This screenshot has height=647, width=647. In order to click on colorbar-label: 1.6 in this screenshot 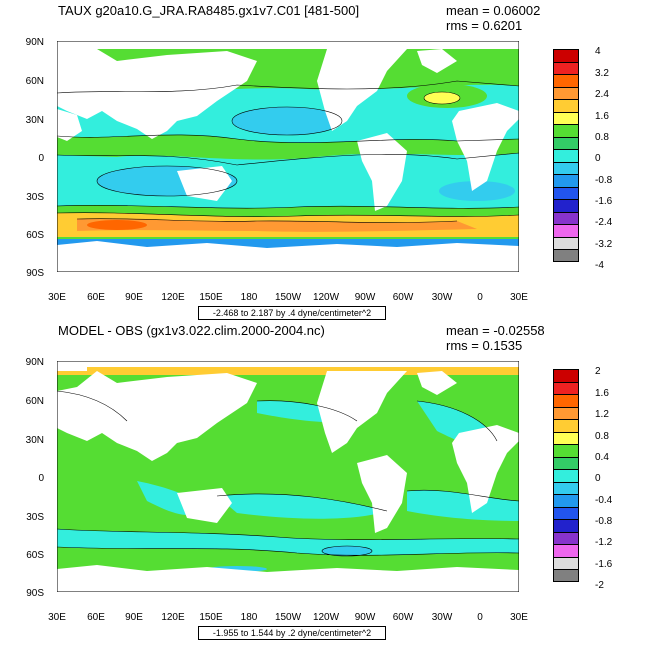, I will do `click(602, 116)`.